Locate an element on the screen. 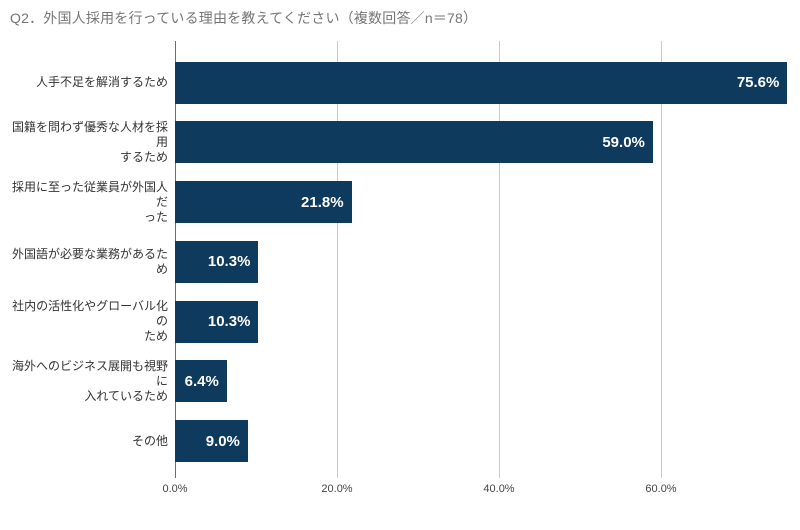 This screenshot has height=530, width=800. x-tick-label: 20.0% is located at coordinates (337, 489).